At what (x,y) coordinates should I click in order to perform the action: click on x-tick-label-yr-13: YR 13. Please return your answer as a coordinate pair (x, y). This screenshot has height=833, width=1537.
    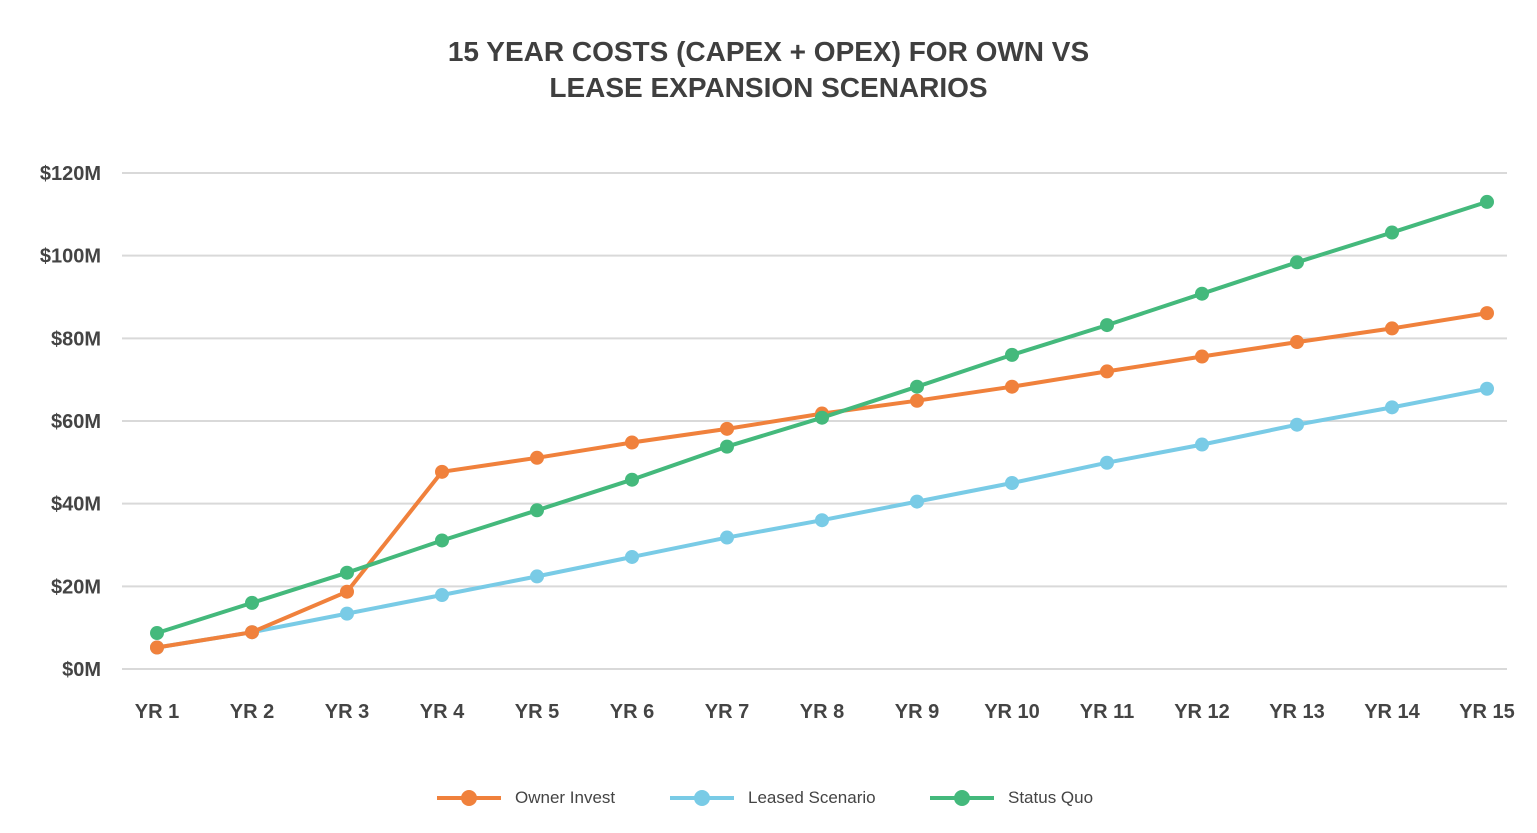
    Looking at the image, I should click on (1297, 712).